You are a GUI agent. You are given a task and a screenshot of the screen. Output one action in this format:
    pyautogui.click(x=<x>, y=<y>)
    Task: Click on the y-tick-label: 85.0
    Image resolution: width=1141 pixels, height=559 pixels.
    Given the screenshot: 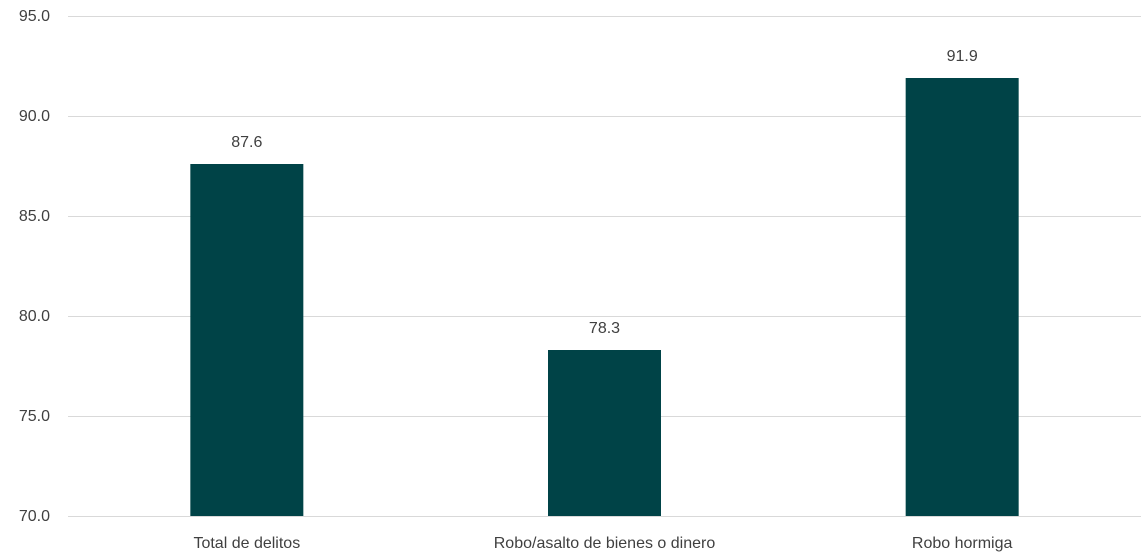 What is the action you would take?
    pyautogui.click(x=34, y=216)
    